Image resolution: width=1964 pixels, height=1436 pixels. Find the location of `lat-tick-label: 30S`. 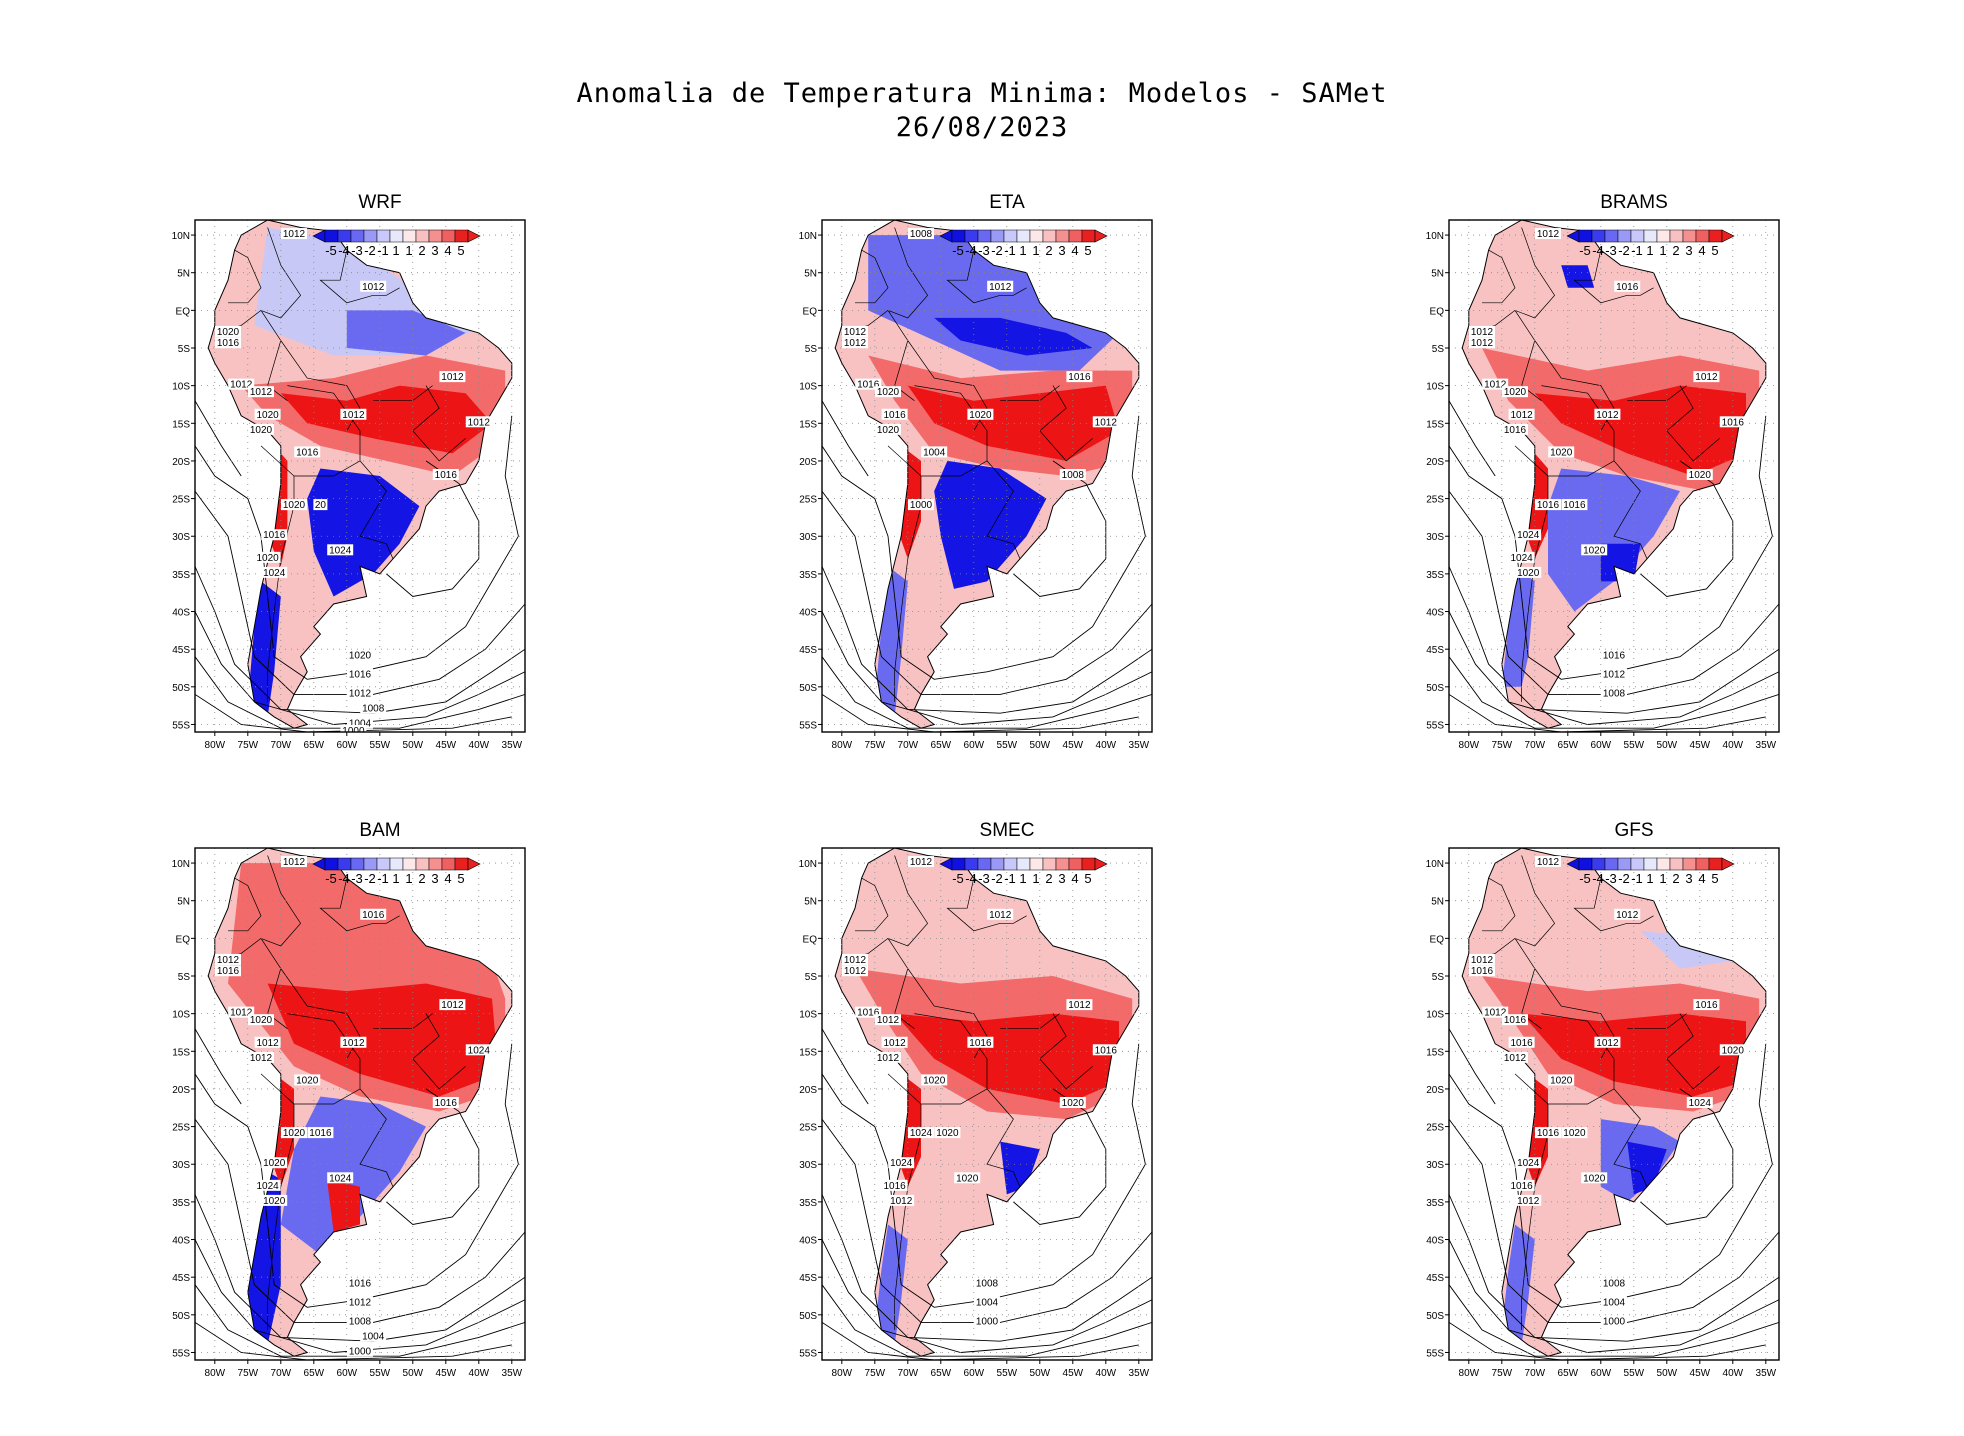

lat-tick-label: 30S is located at coordinates (1435, 1165).